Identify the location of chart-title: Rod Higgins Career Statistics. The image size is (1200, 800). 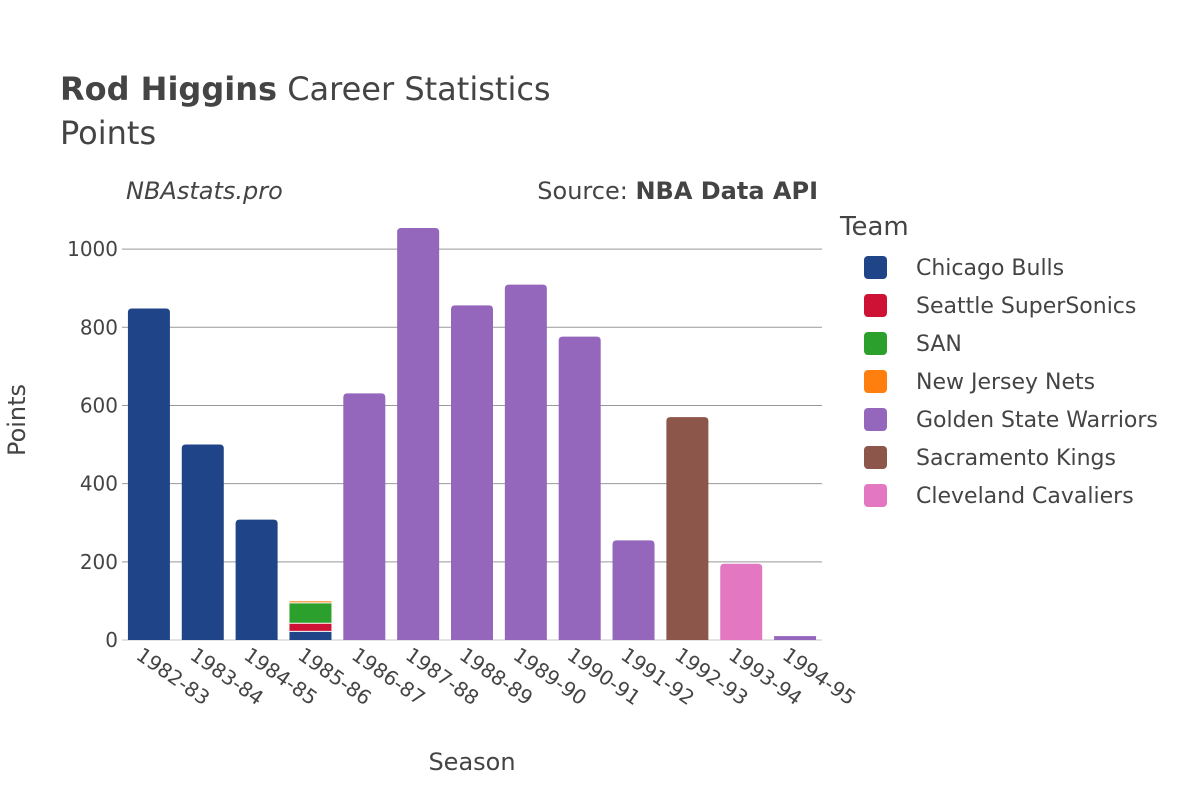
(305, 89).